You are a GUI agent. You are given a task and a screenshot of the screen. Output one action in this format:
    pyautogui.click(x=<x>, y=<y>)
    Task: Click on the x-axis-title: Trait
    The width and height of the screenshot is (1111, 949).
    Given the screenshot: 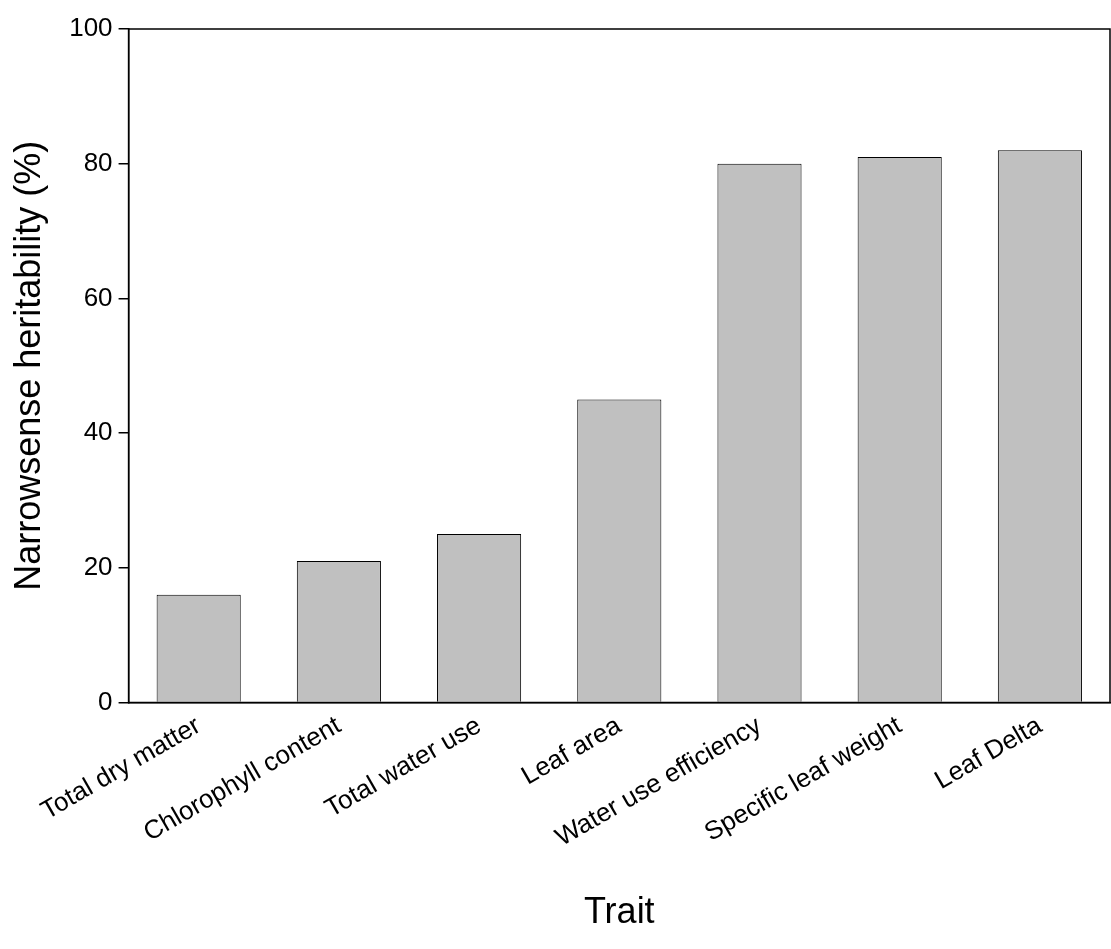 What is the action you would take?
    pyautogui.click(x=619, y=911)
    